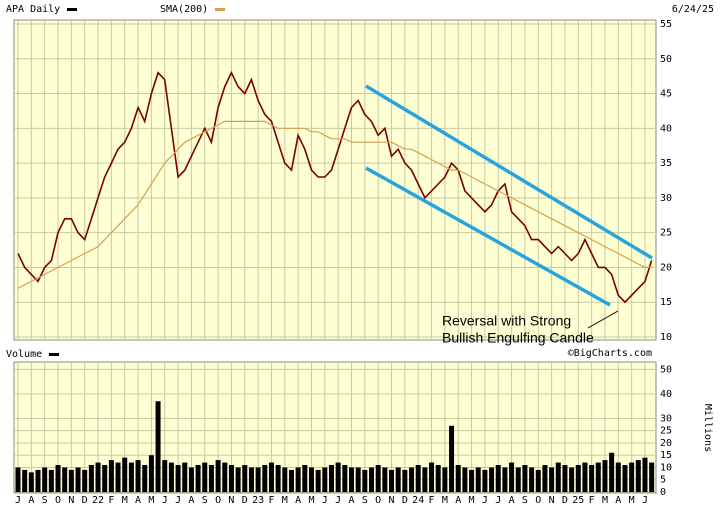  Describe the element at coordinates (707, 428) in the screenshot. I see `y-axis-label: Millions` at that location.